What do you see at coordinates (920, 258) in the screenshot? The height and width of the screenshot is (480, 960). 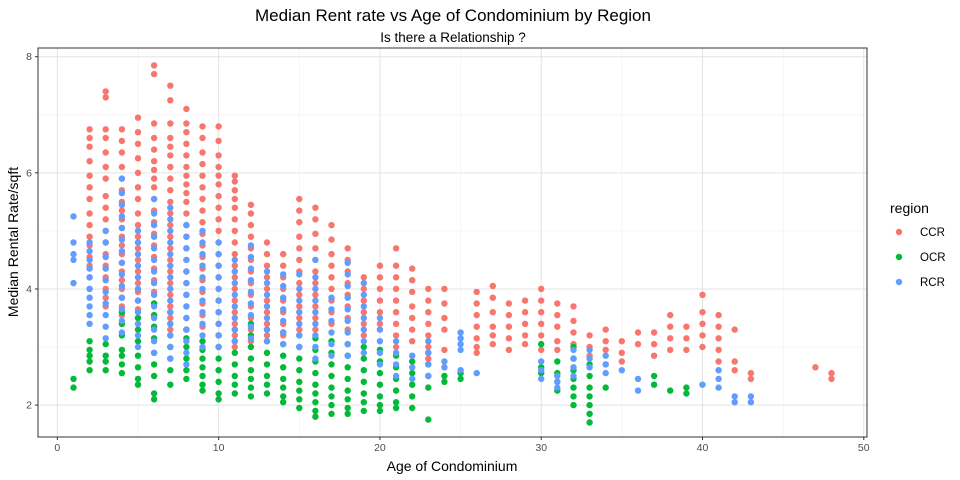 I see `legend-item-ocr: OCR` at bounding box center [920, 258].